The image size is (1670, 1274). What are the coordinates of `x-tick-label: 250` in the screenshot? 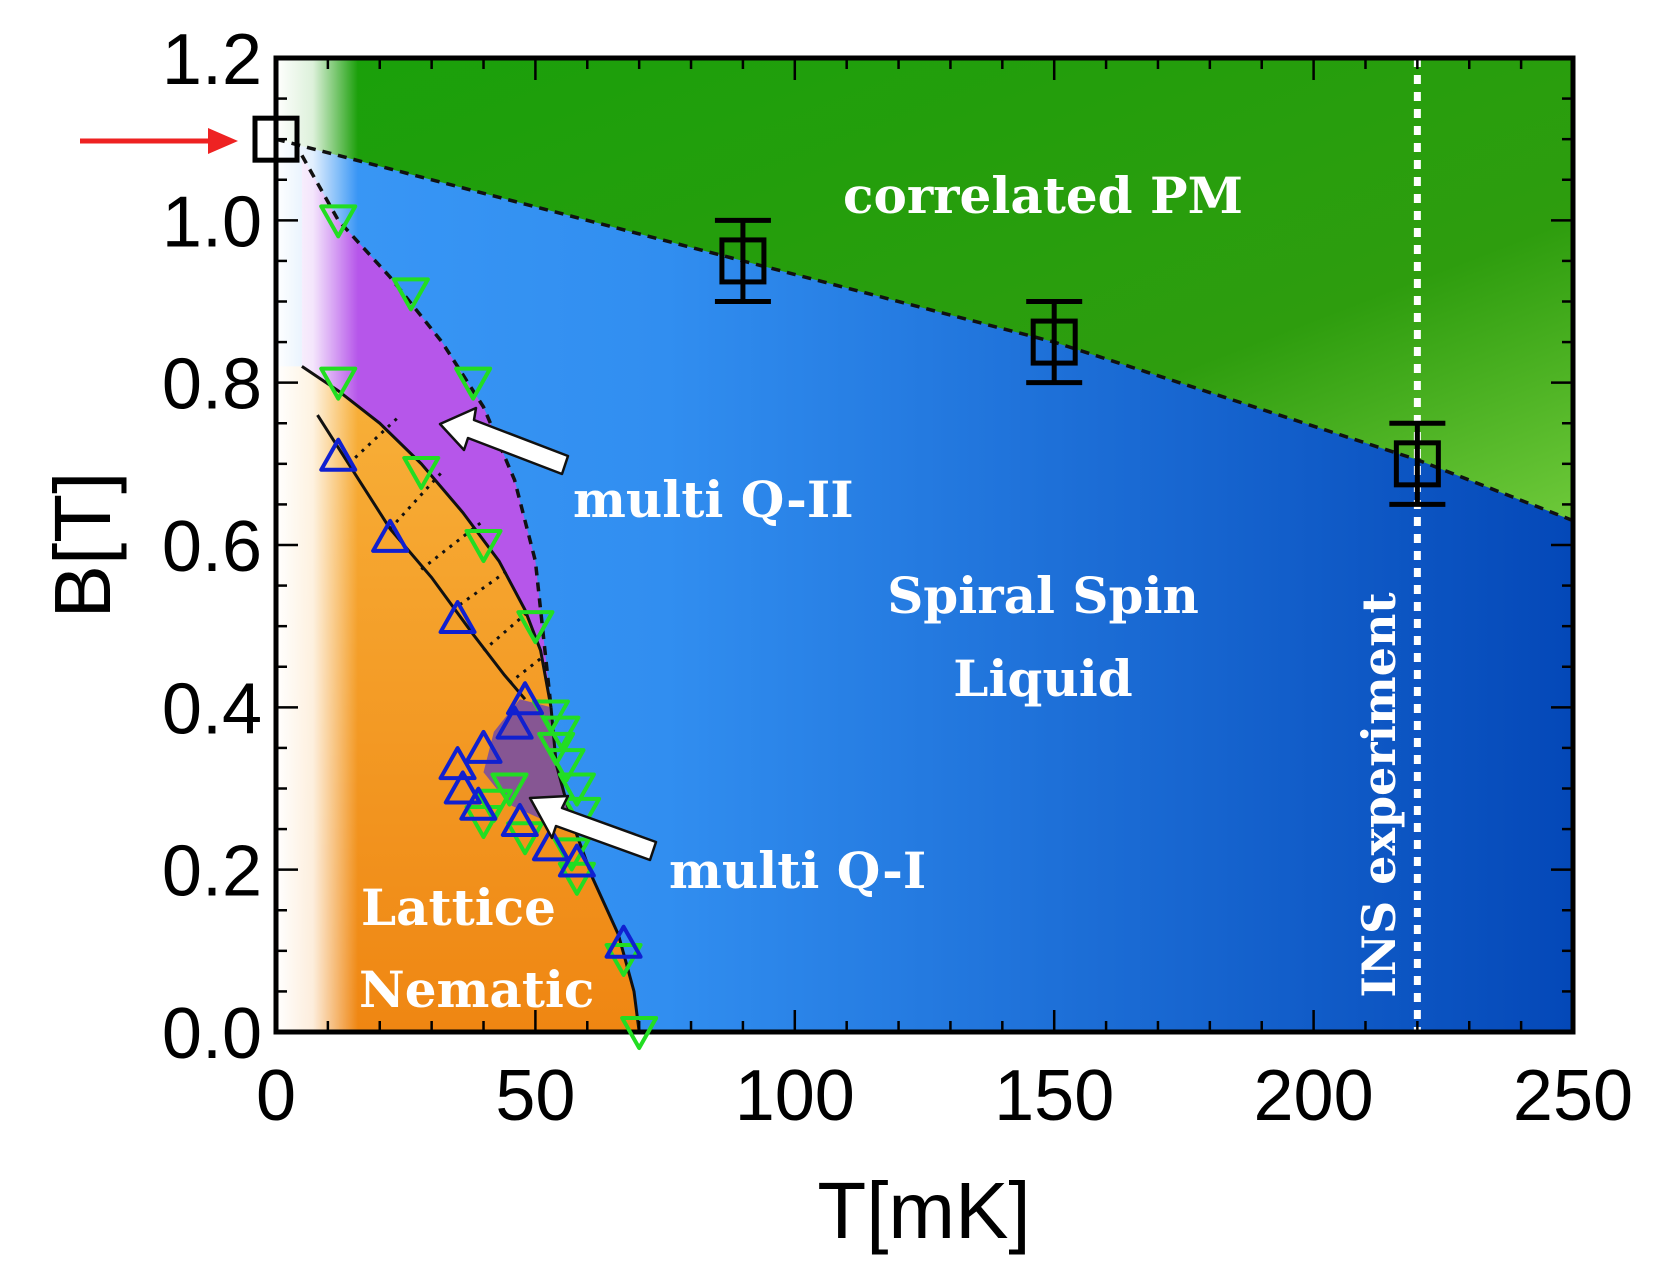 It's located at (1573, 1096).